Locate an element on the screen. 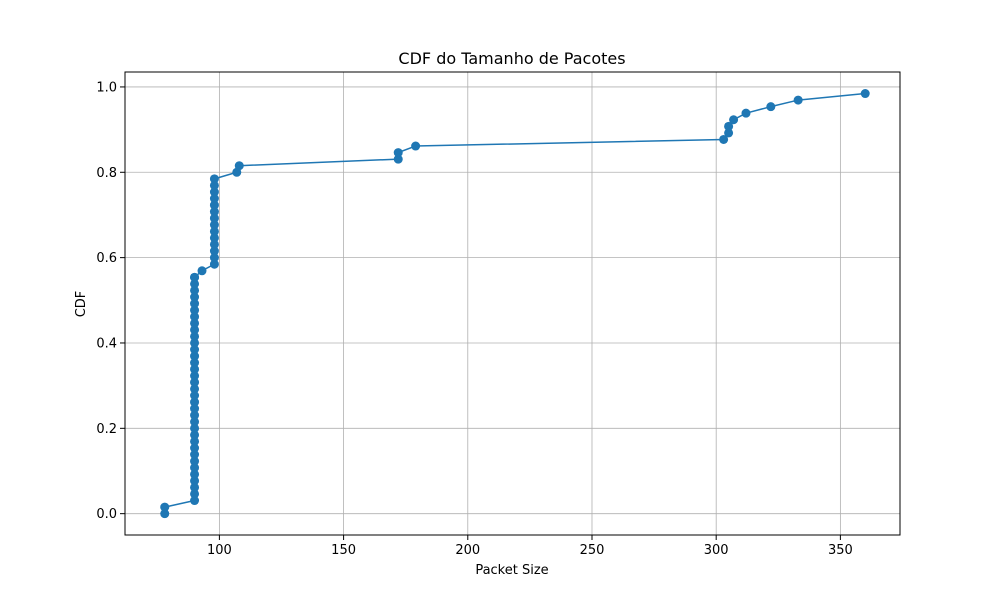 Image resolution: width=1000 pixels, height=600 pixels. x-tick-label: 350 is located at coordinates (840, 550).